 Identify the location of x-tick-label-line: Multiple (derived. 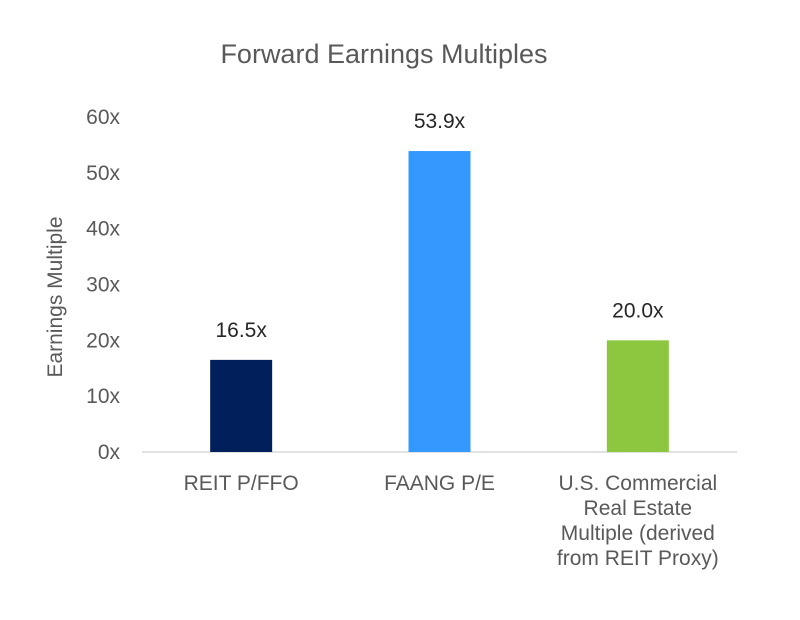
(638, 533).